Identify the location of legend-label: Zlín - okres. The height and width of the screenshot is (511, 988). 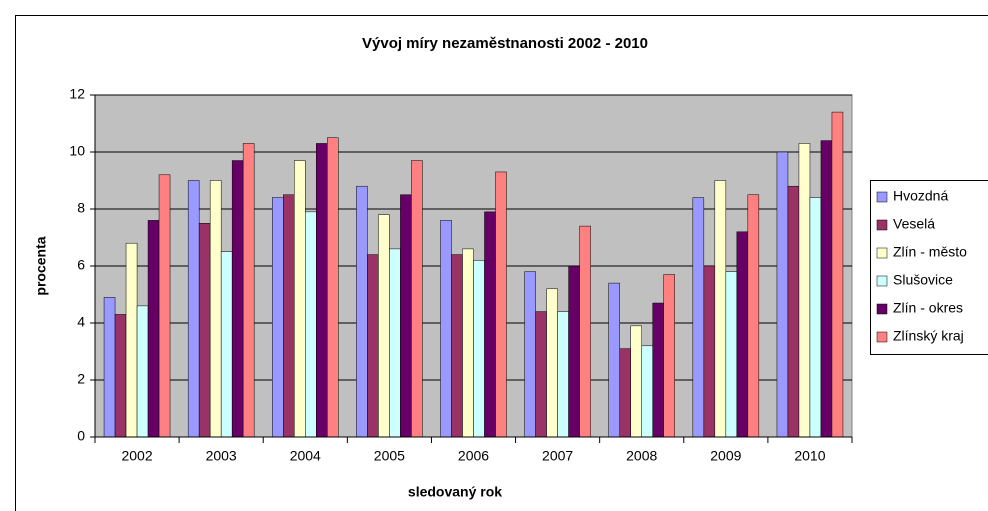
(928, 308).